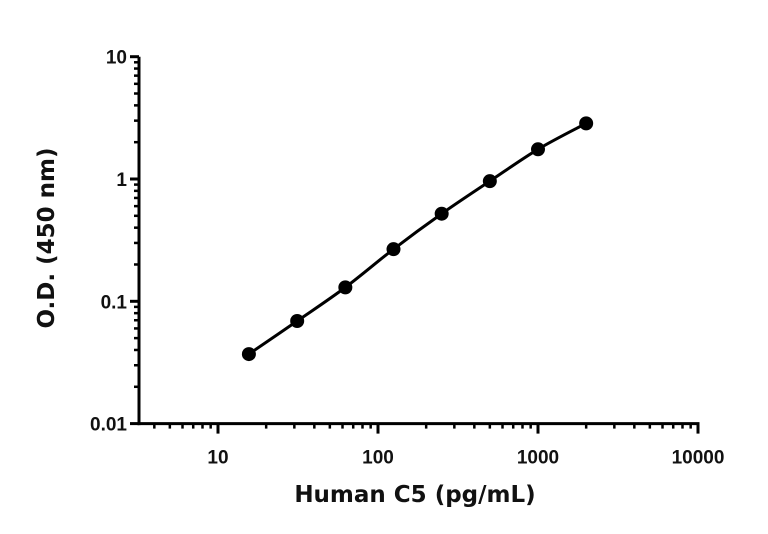 This screenshot has width=768, height=534. Describe the element at coordinates (698, 458) in the screenshot. I see `x-tick-label: 10000` at that location.